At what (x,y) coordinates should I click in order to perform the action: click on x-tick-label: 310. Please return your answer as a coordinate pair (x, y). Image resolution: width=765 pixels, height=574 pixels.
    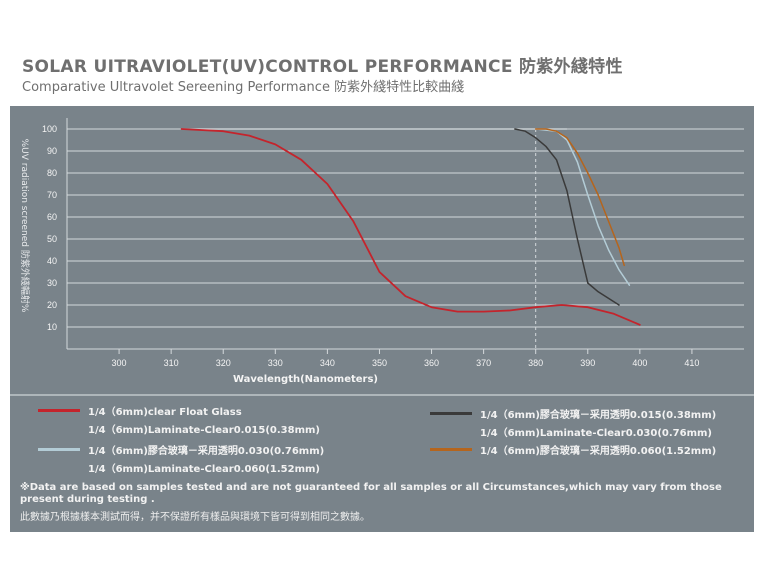
    Looking at the image, I should click on (171, 363).